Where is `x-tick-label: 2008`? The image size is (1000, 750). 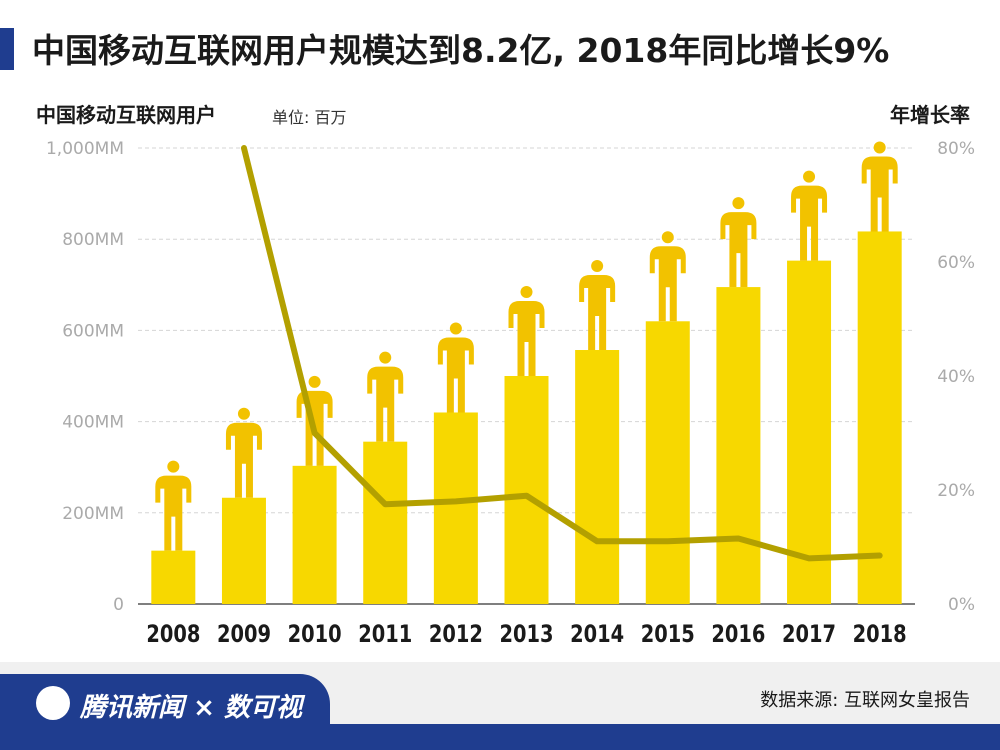 x-tick-label: 2008 is located at coordinates (173, 634).